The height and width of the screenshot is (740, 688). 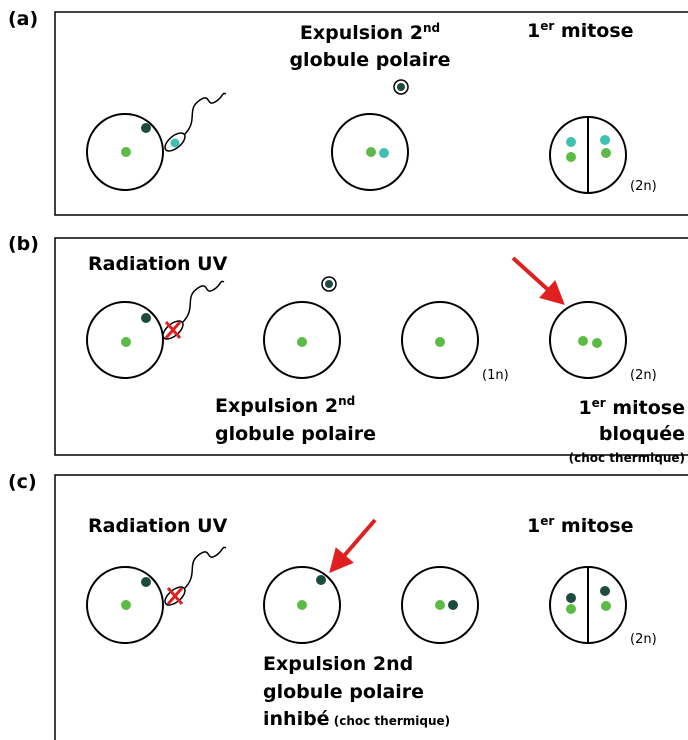 I want to click on panel-label: (c), so click(x=22, y=482).